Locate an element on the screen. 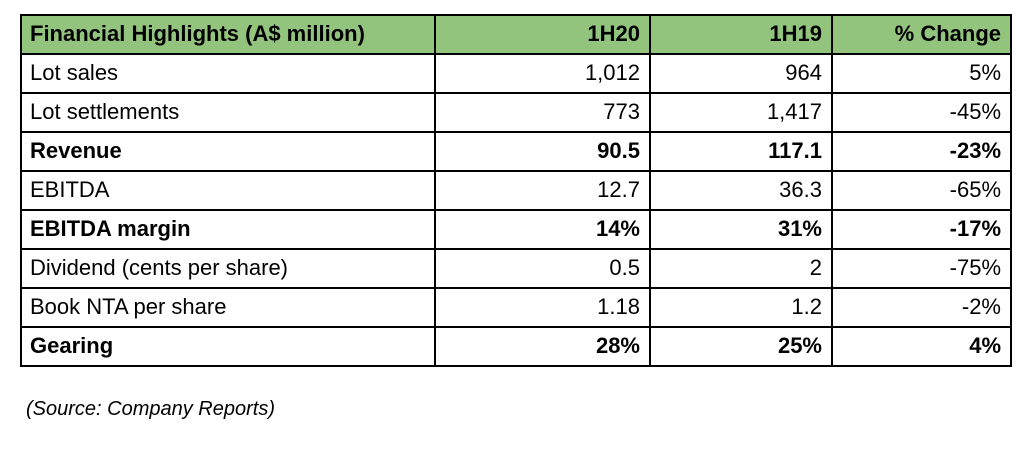 This screenshot has width=1016, height=449. table-row-dividend: Dividend (cents per share) 0.5 2 -75% is located at coordinates (516, 268).